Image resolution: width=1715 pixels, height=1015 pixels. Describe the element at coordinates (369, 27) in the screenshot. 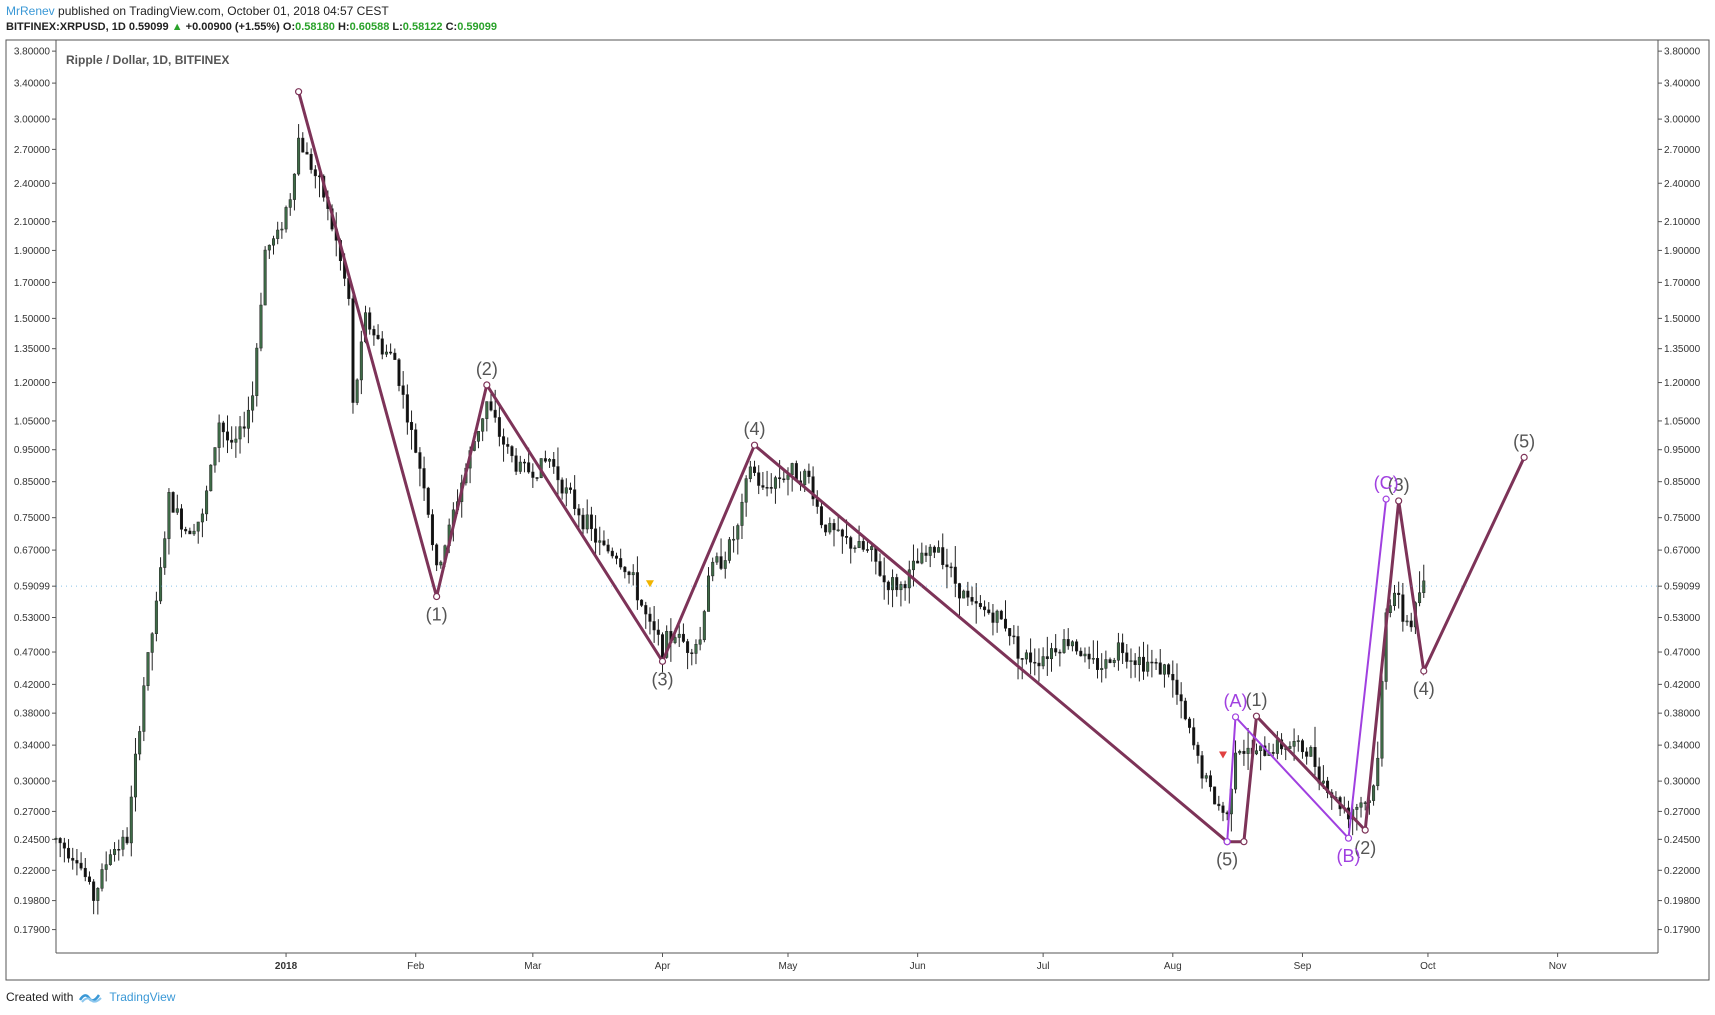

I see `high-value: 0.60588` at that location.